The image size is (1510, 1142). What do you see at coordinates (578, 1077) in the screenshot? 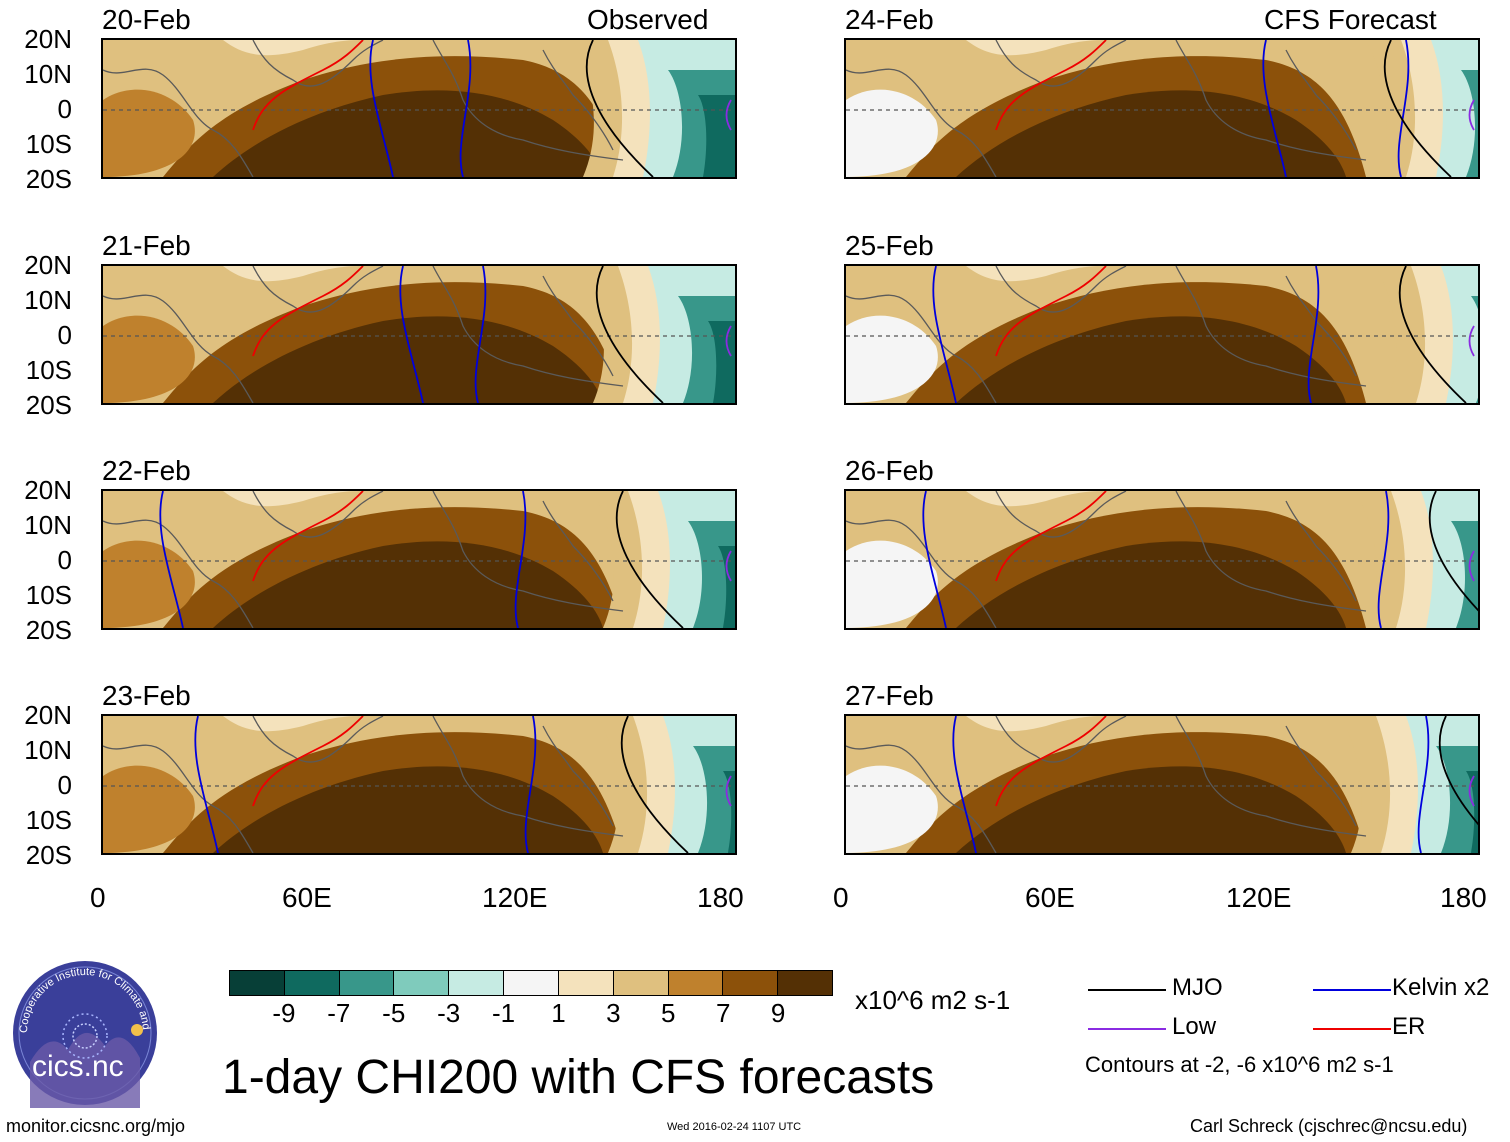
I see `chart-title: 1-day CHI200 with CFS forecasts` at bounding box center [578, 1077].